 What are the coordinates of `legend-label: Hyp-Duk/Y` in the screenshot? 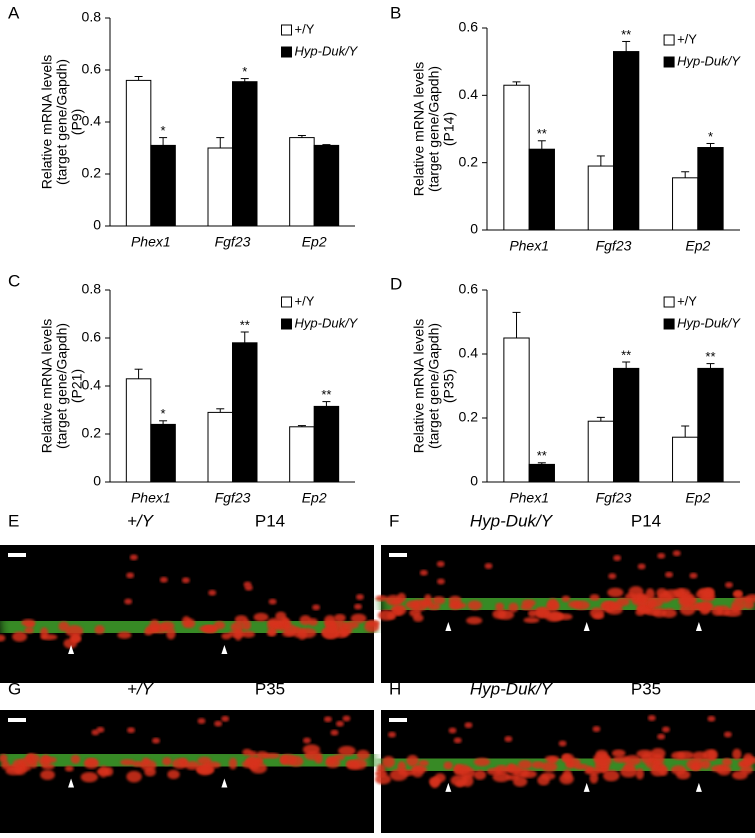 It's located at (327, 50).